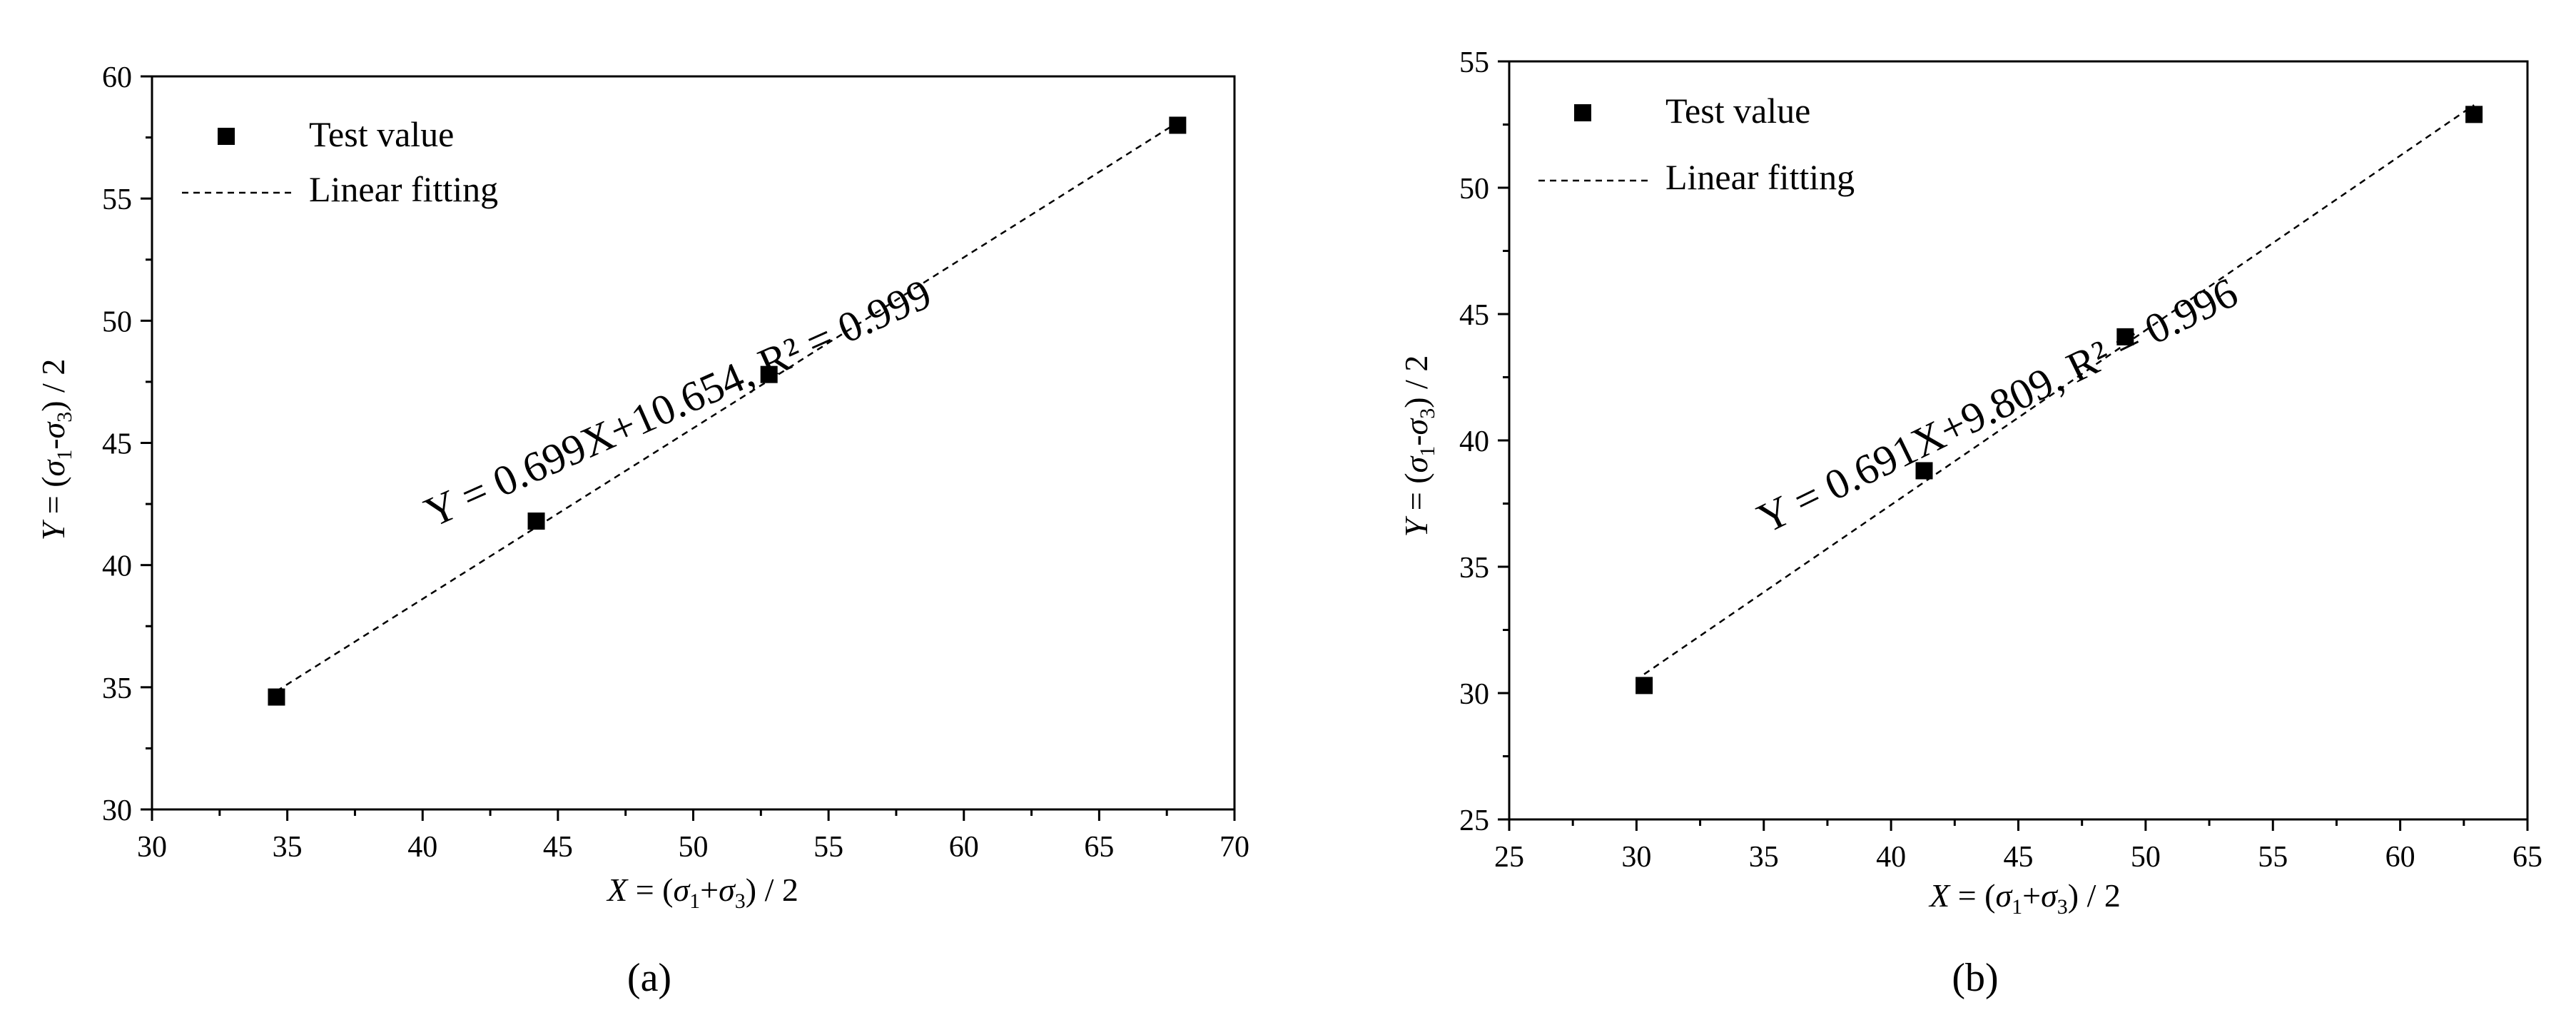 This screenshot has height=1030, width=2576. I want to click on y-tick-label: 25, so click(1474, 820).